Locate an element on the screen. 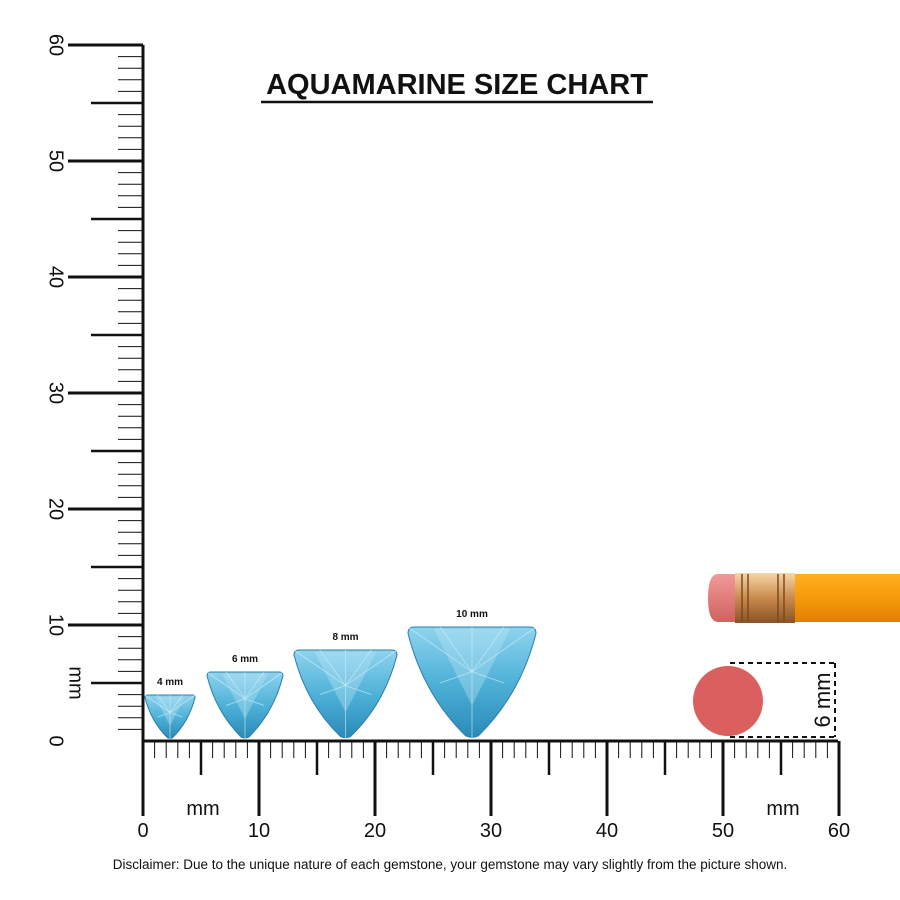  ferrule-lines is located at coordinates (763, 598).